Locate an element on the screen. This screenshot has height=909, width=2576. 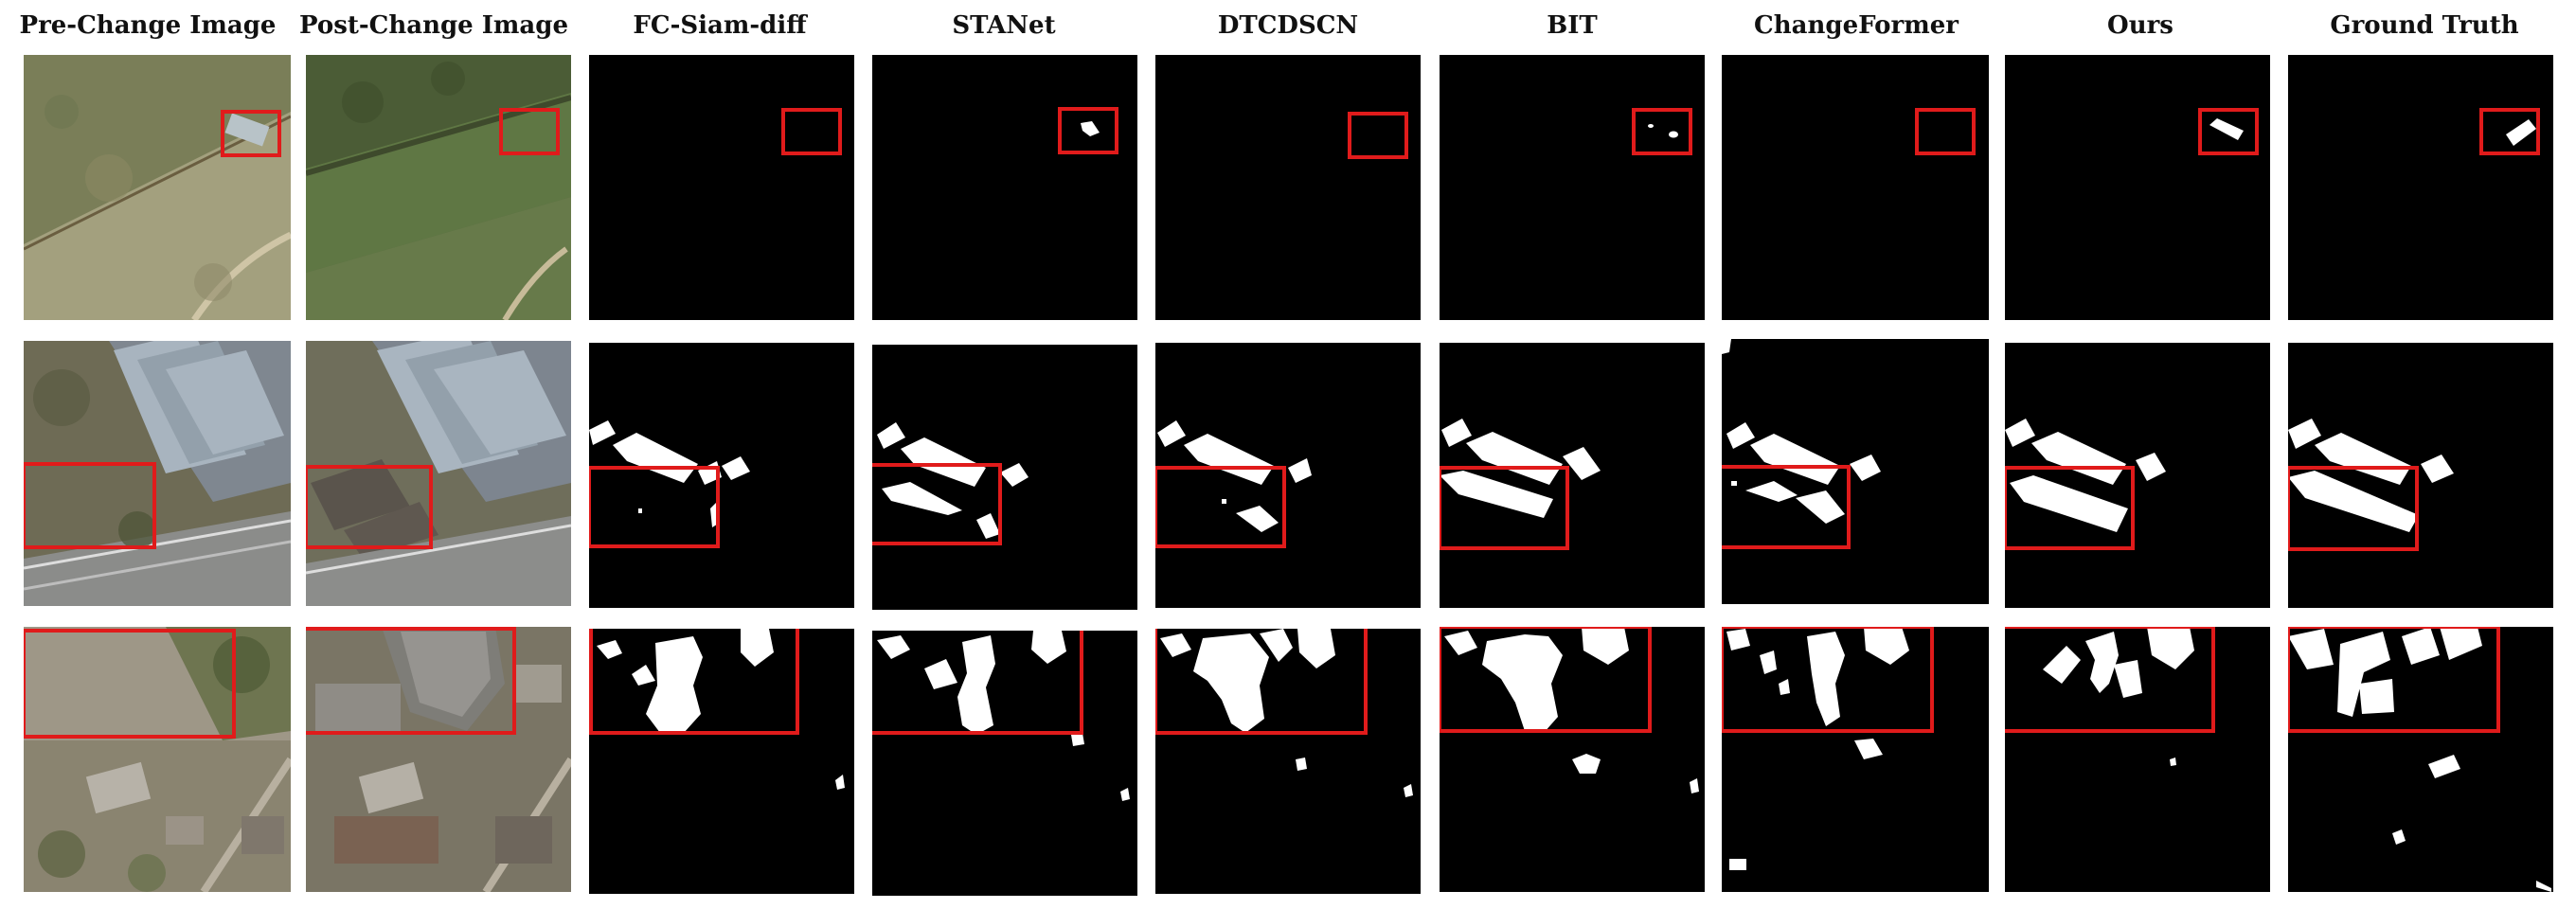
column-header-ground-truth: Ground Truth is located at coordinates (2424, 25).